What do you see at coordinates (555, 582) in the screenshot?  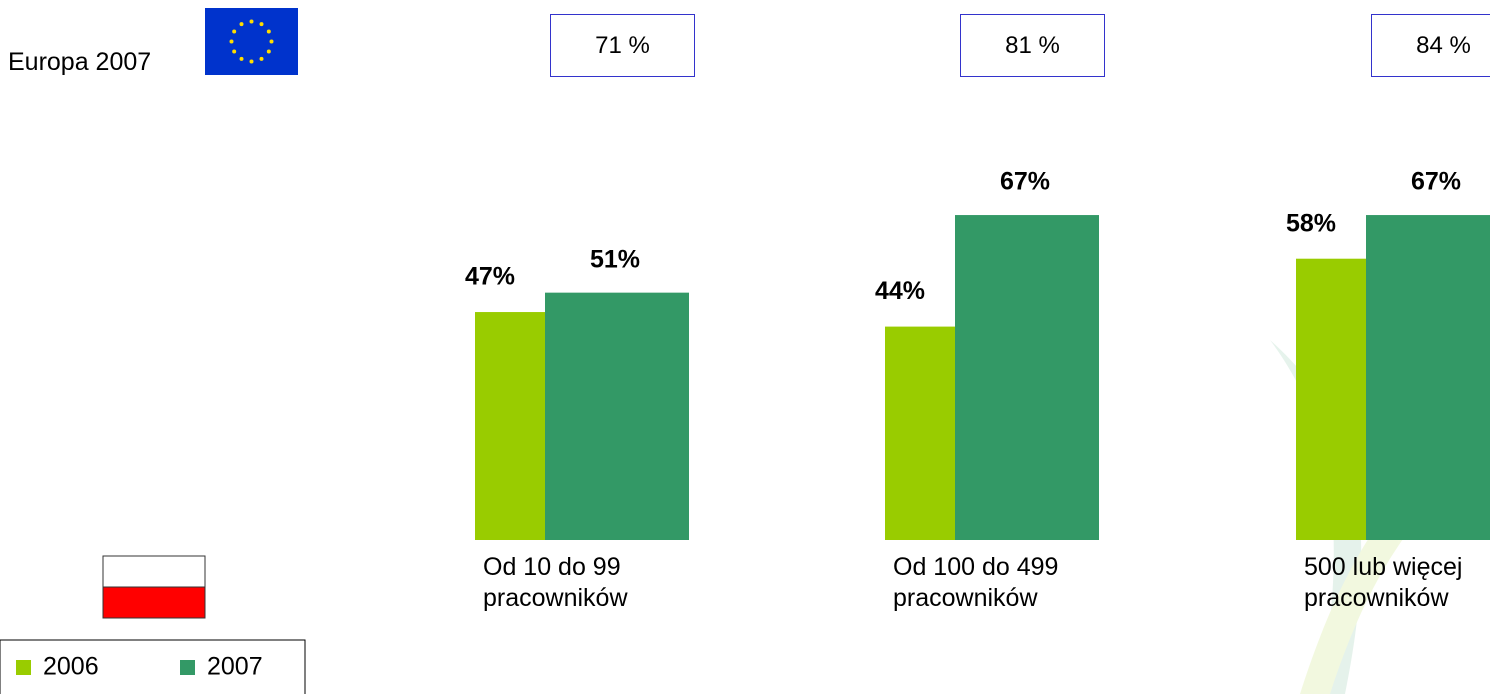 I see `category-label: Od 10 do 99 pracowników` at bounding box center [555, 582].